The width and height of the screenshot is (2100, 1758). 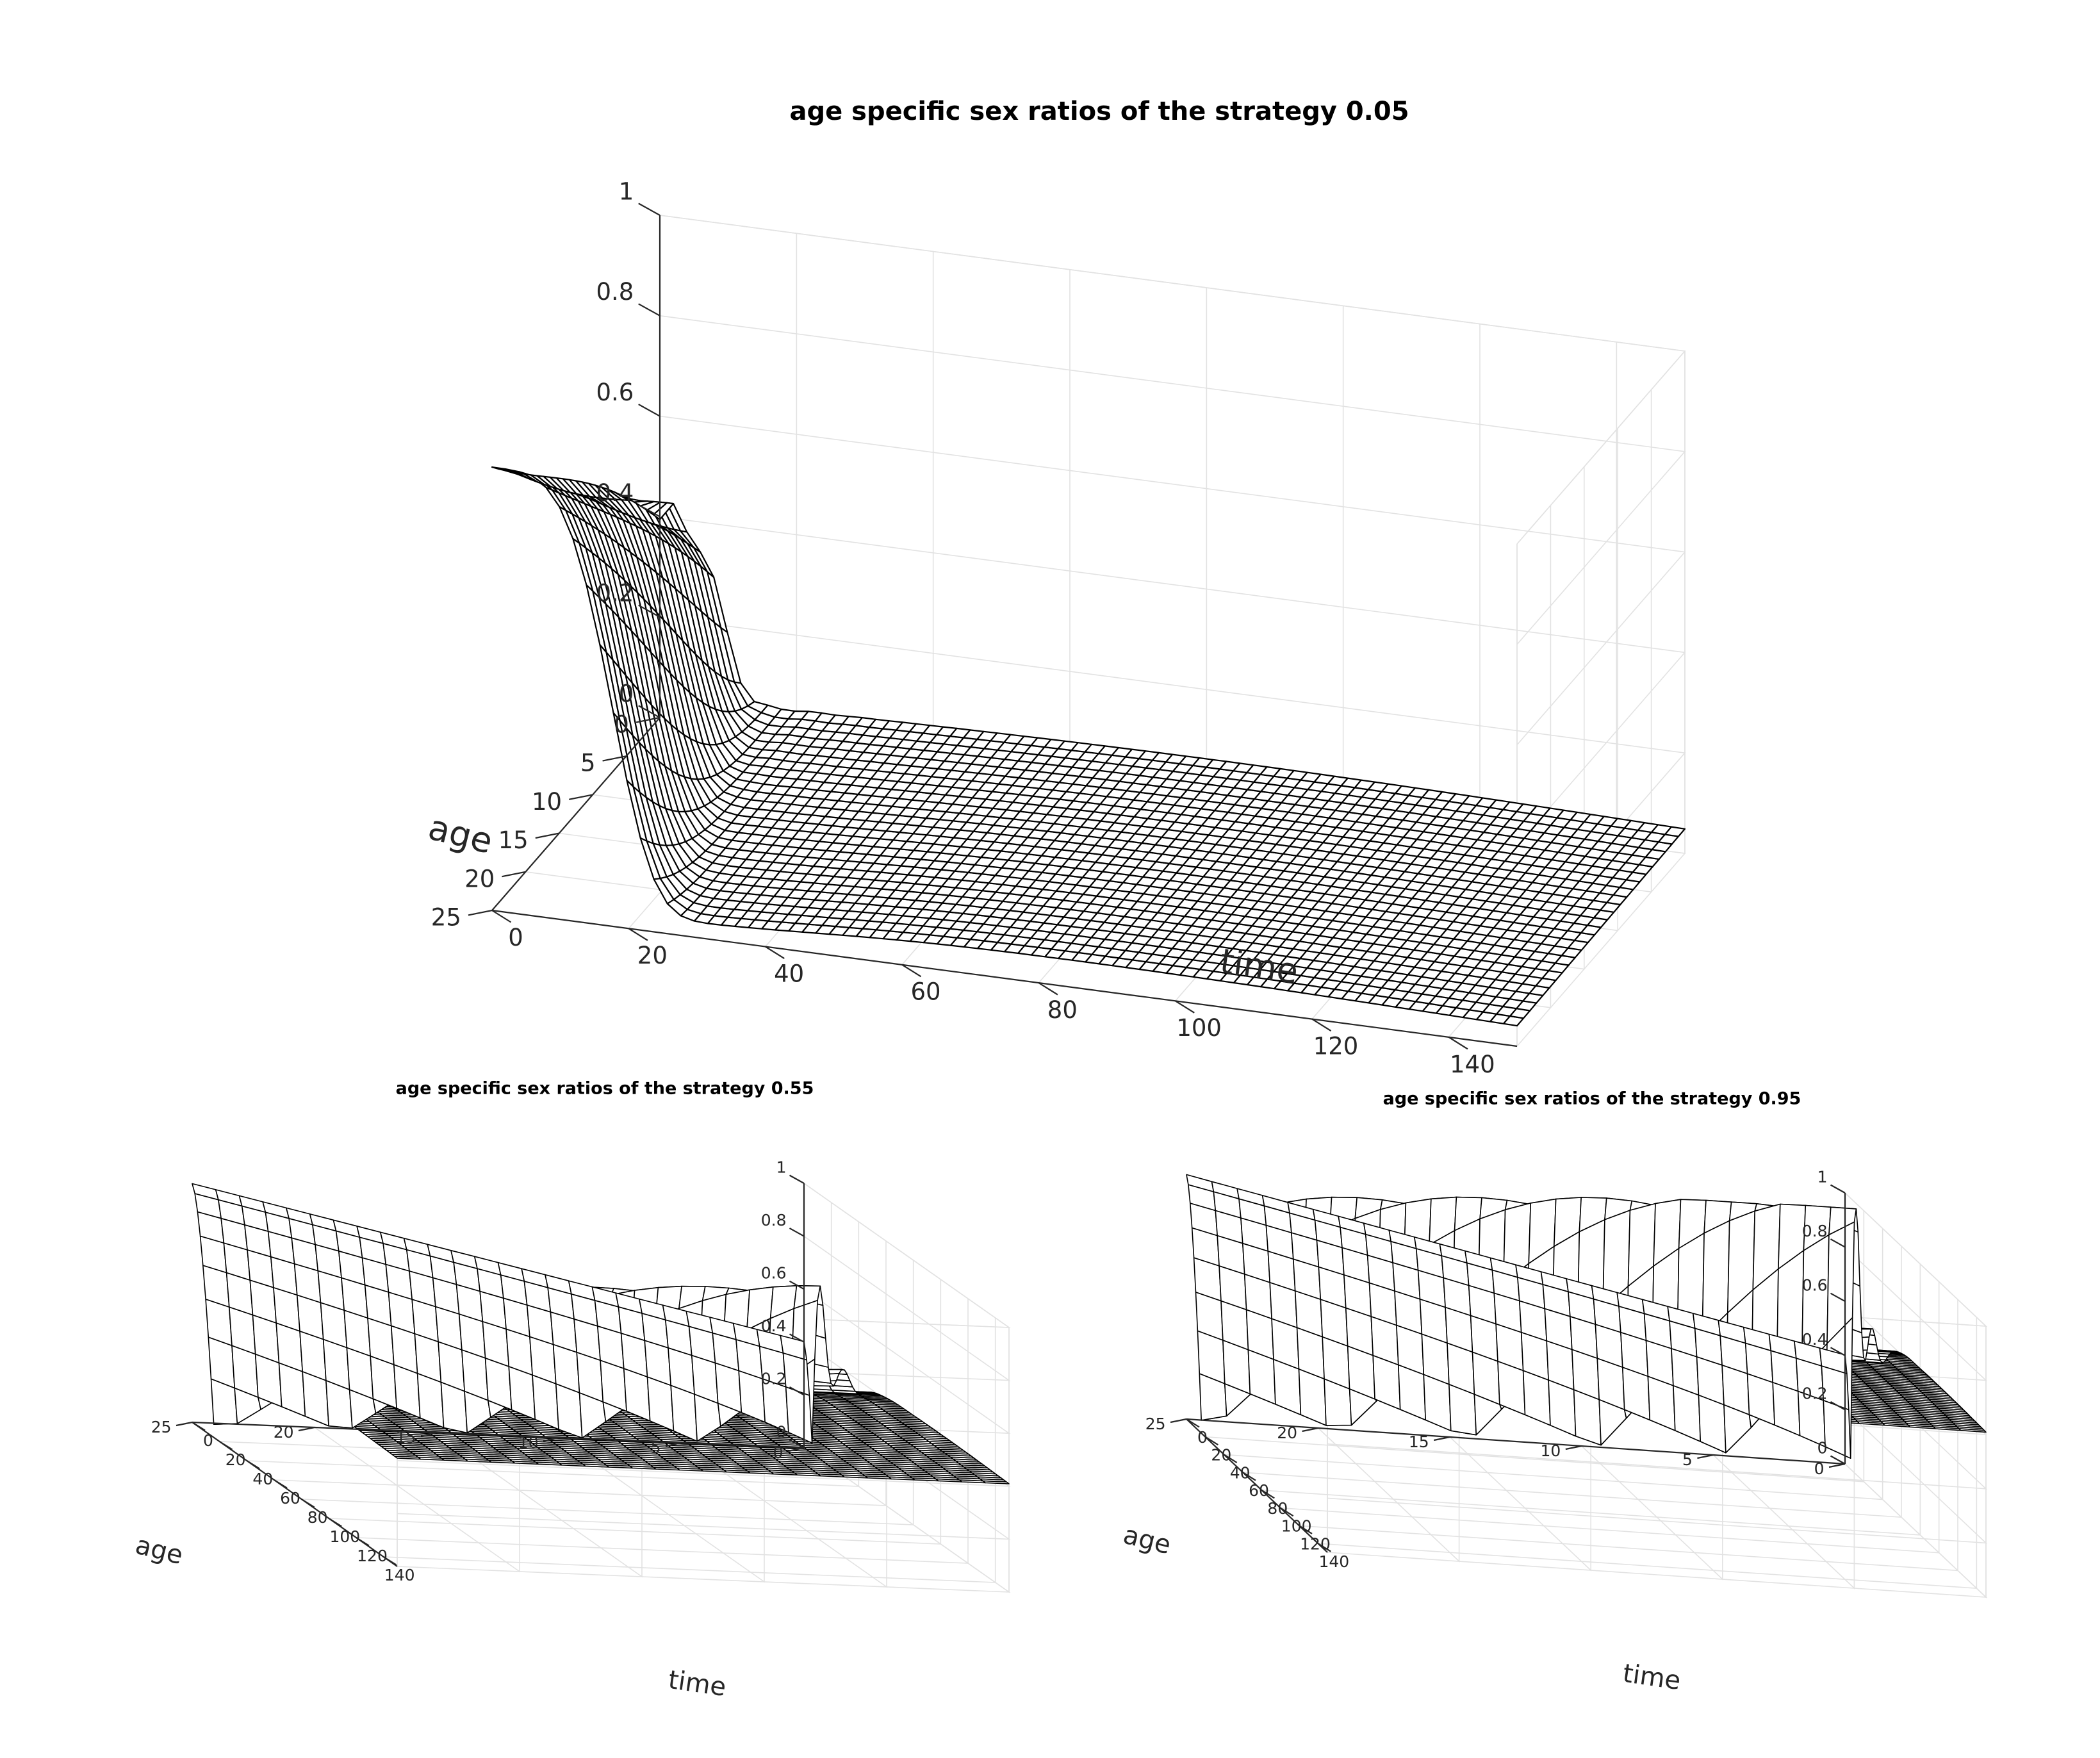 What do you see at coordinates (697, 1683) in the screenshot?
I see `x-axis-label: time` at bounding box center [697, 1683].